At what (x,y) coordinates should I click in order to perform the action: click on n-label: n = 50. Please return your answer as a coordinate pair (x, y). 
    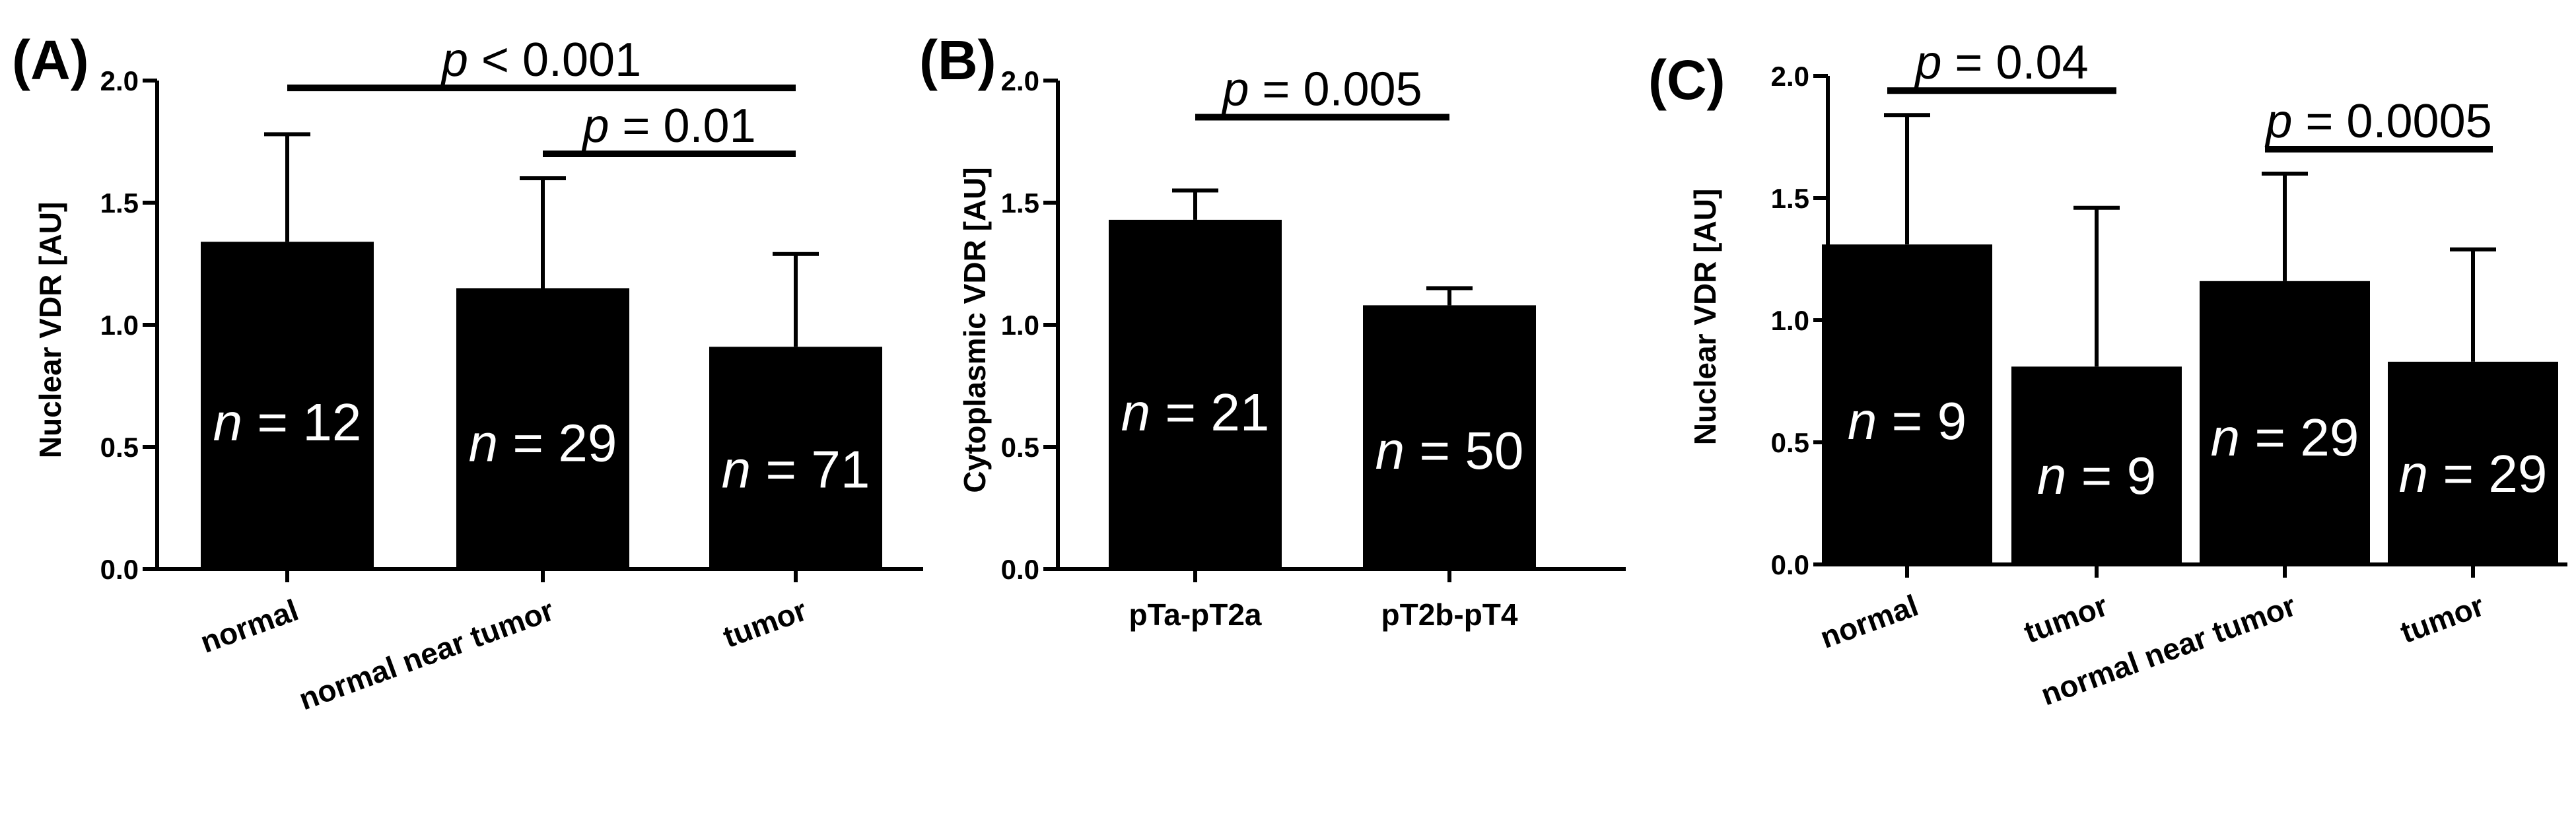
    Looking at the image, I should click on (1449, 450).